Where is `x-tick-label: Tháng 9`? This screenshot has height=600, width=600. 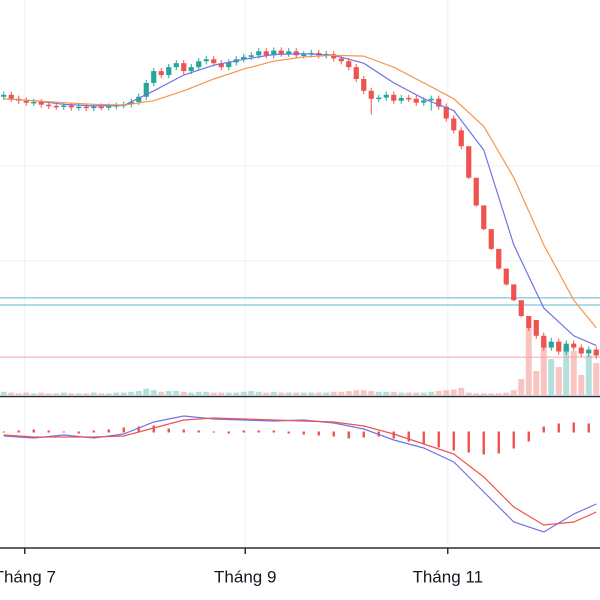 x-tick-label: Tháng 9 is located at coordinates (245, 576).